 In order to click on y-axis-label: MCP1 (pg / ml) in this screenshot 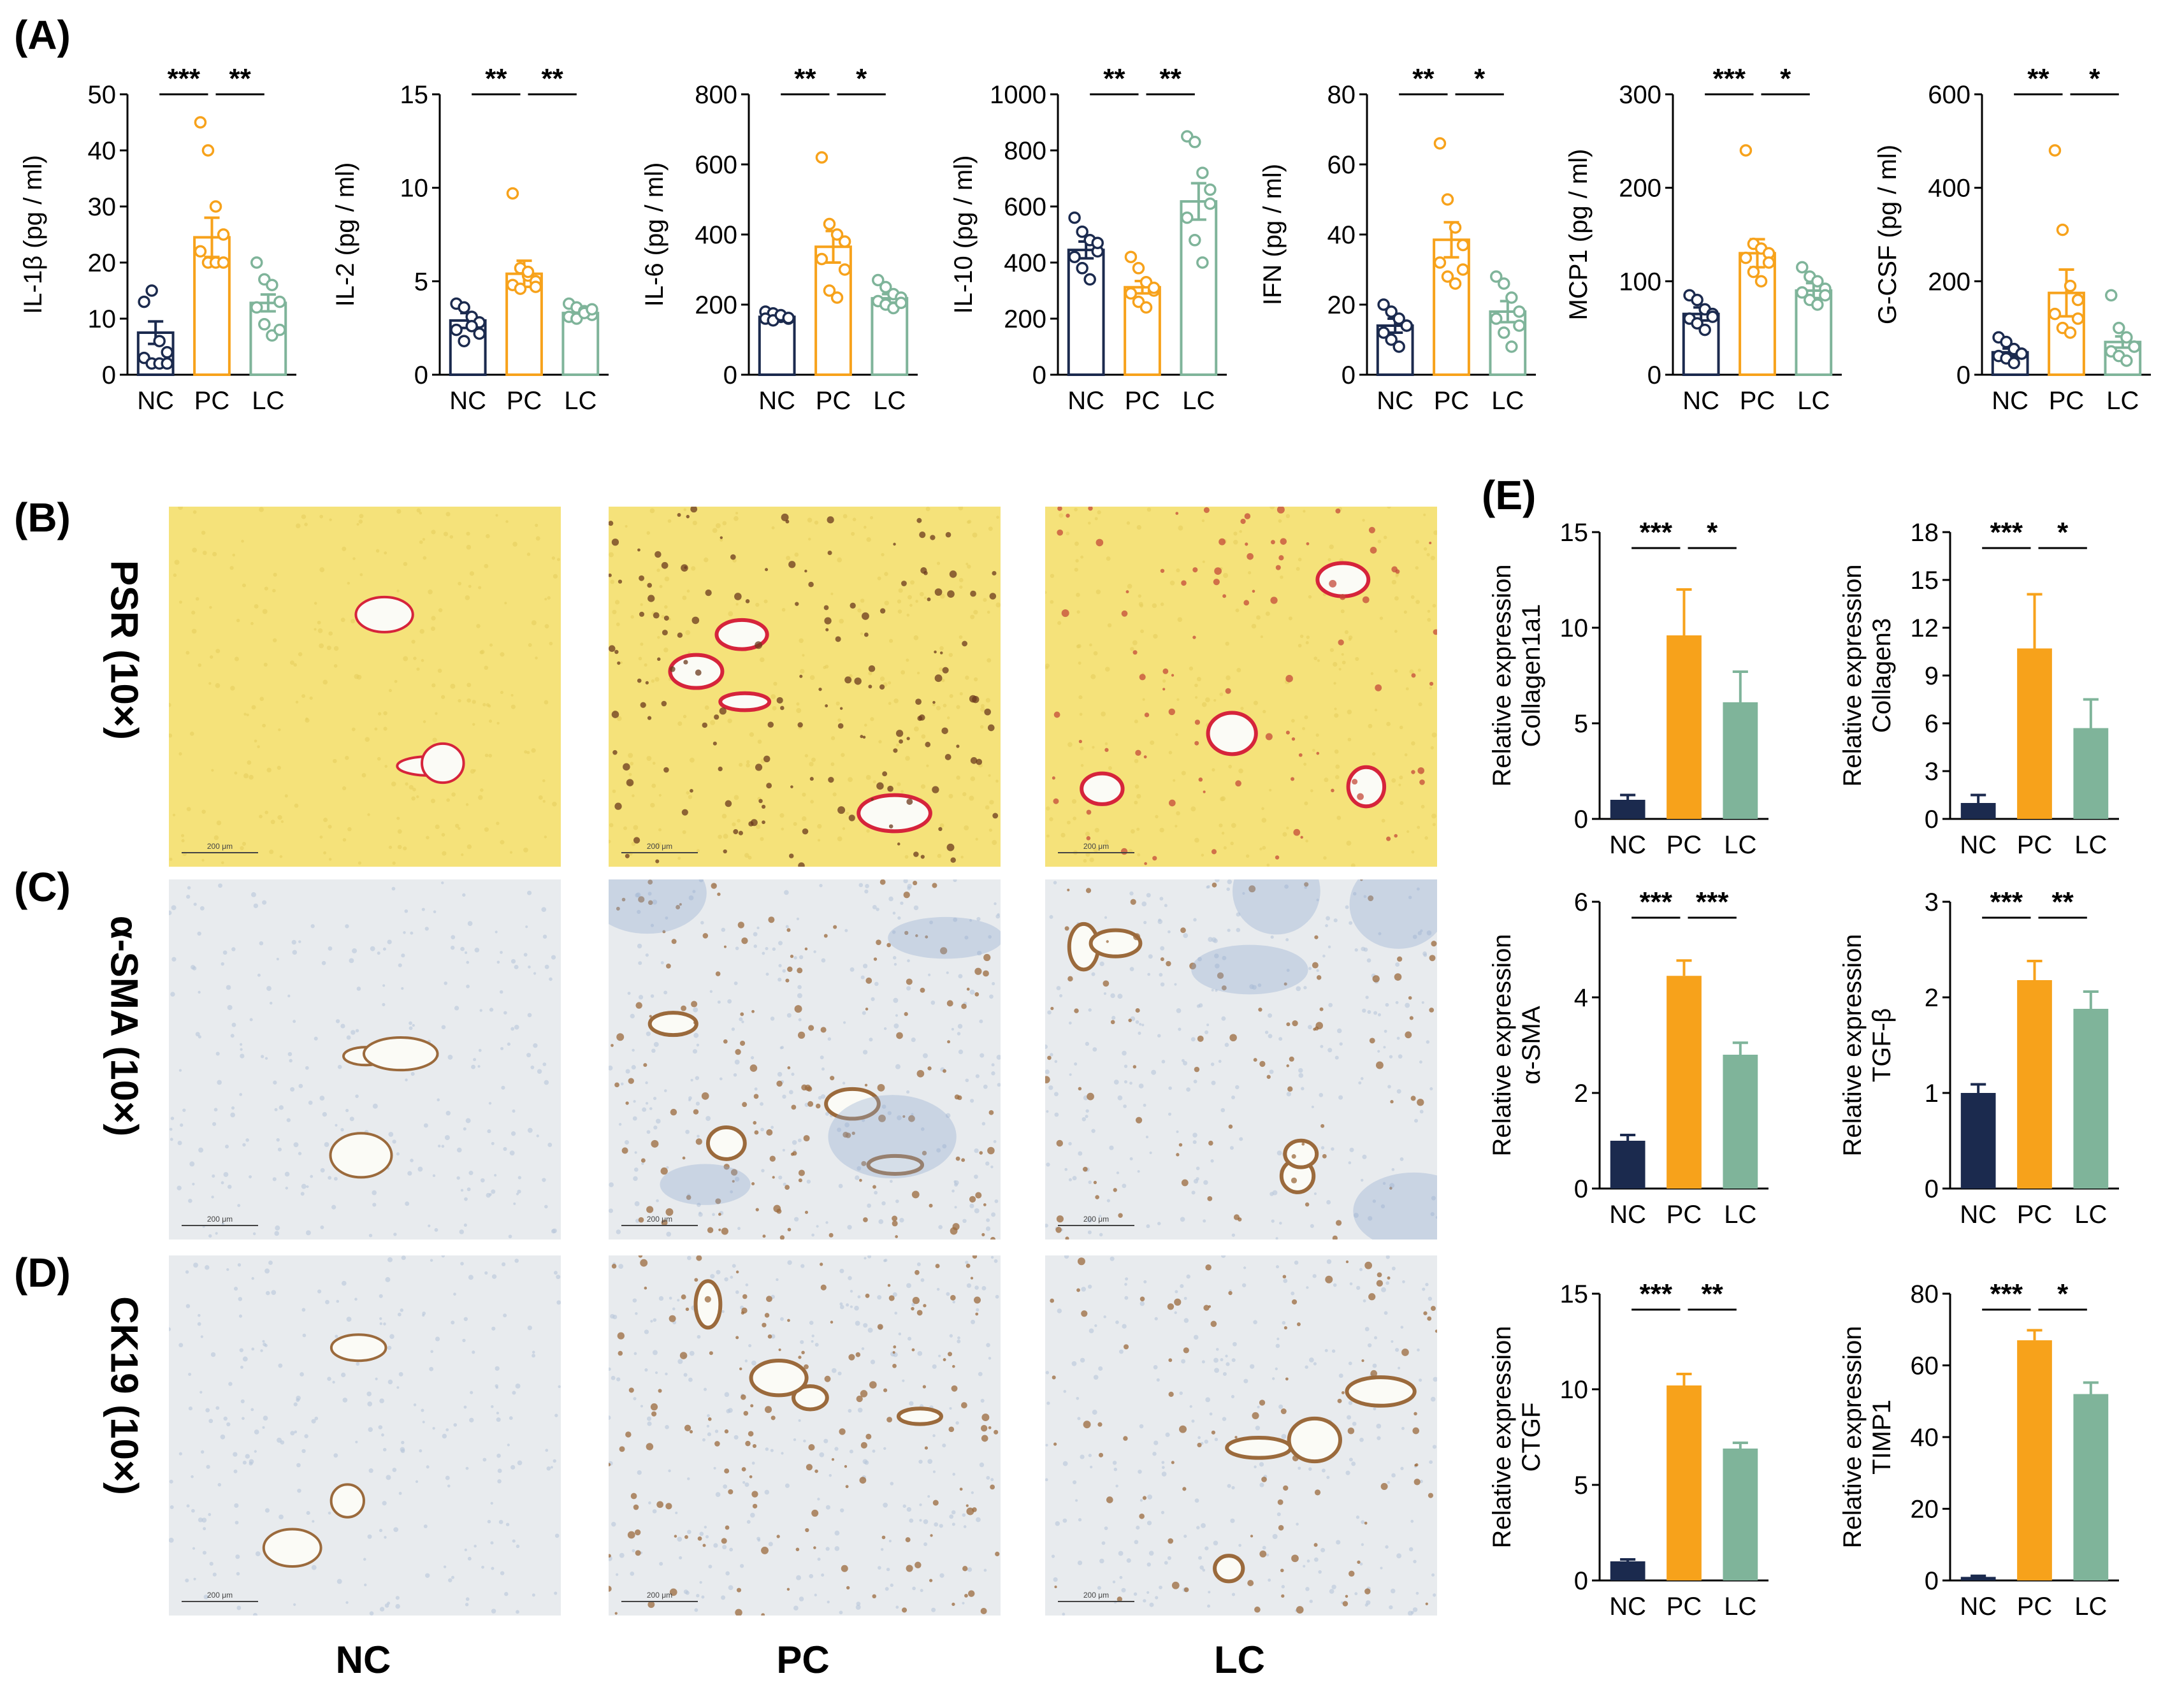, I will do `click(1579, 235)`.